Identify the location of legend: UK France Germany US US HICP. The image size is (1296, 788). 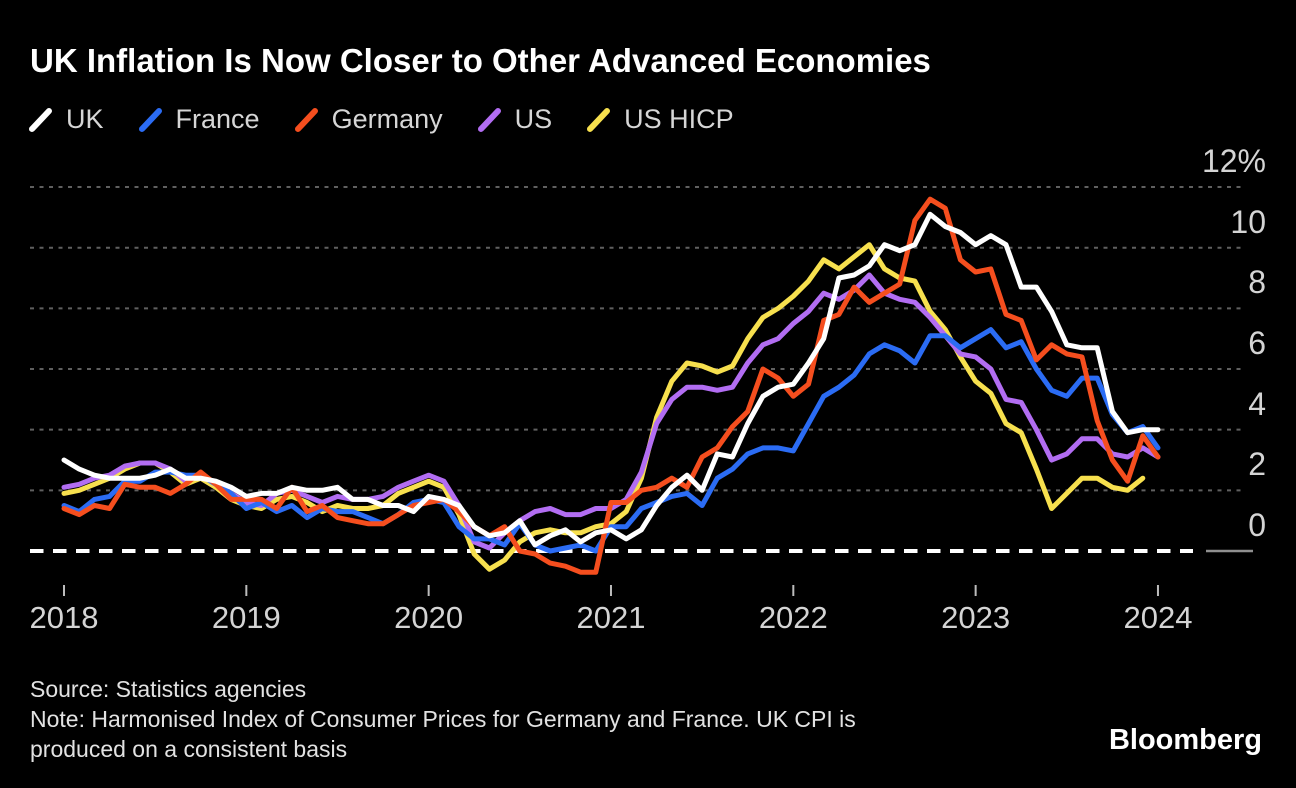
(381, 119).